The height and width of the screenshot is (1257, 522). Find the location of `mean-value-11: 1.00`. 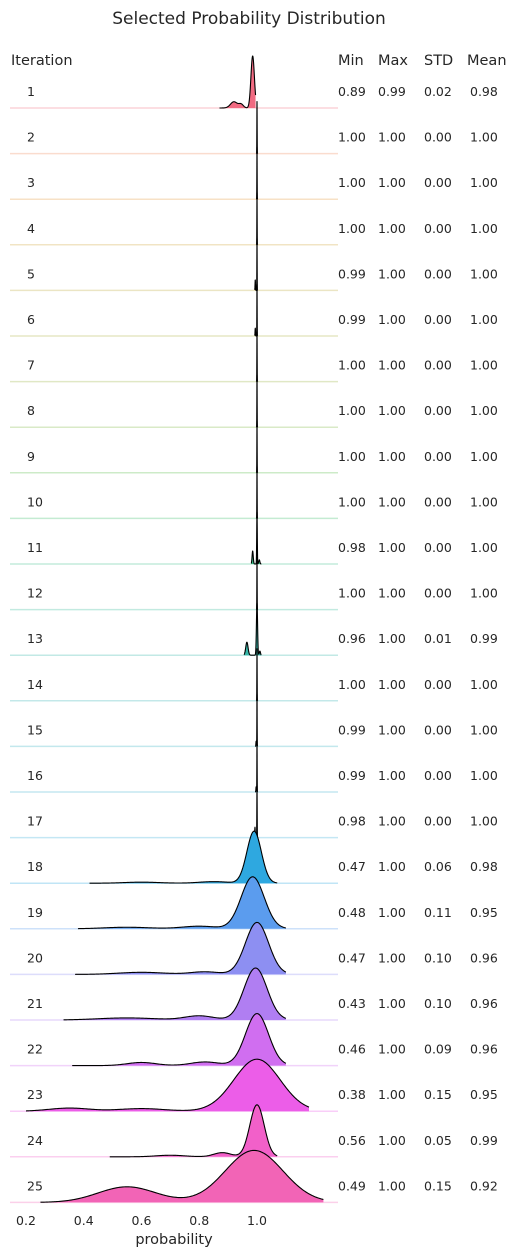

mean-value-11: 1.00 is located at coordinates (484, 547).